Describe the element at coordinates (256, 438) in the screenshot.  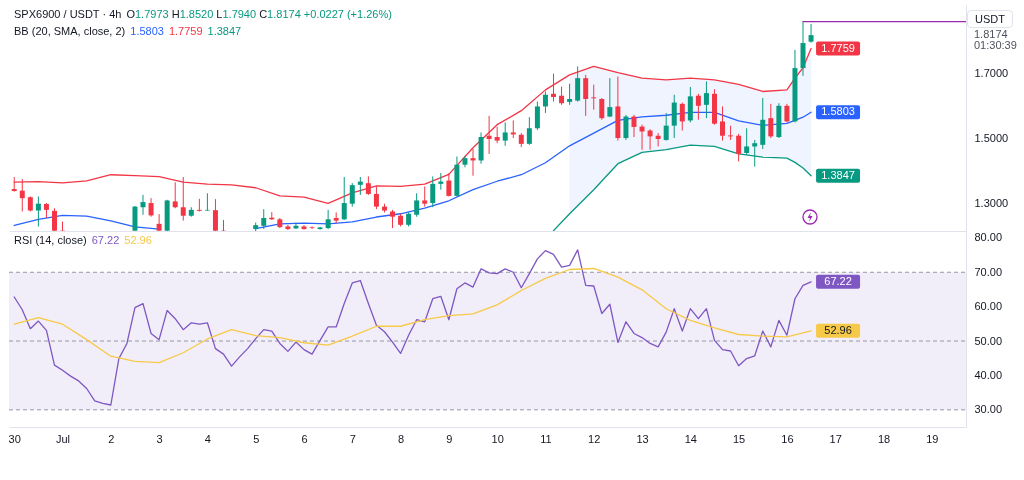
I see `x-tick-label: 5` at that location.